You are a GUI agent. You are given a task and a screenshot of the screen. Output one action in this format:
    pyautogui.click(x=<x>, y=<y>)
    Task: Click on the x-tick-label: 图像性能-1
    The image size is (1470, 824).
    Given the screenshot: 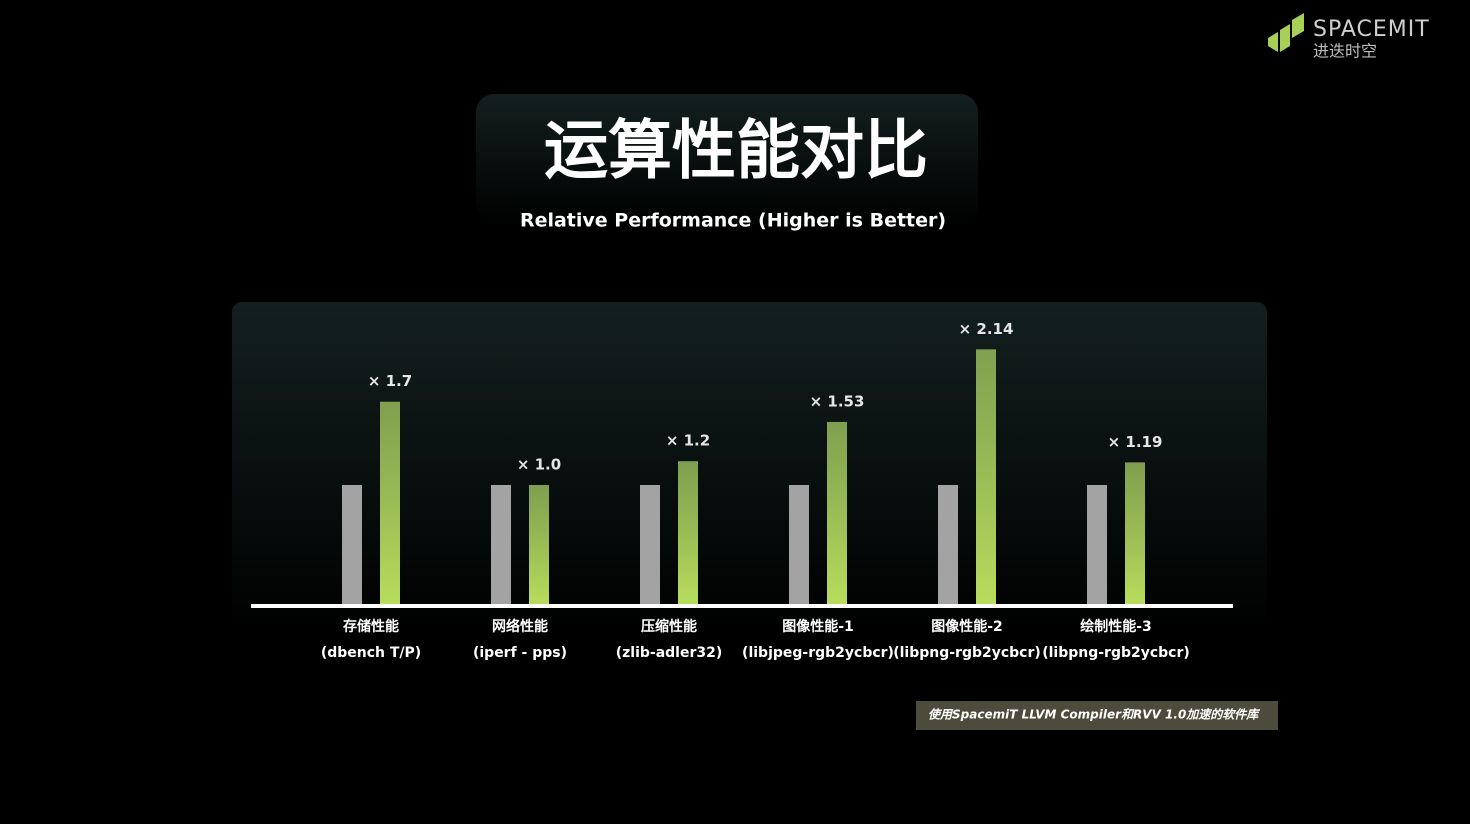 What is the action you would take?
    pyautogui.click(x=818, y=626)
    